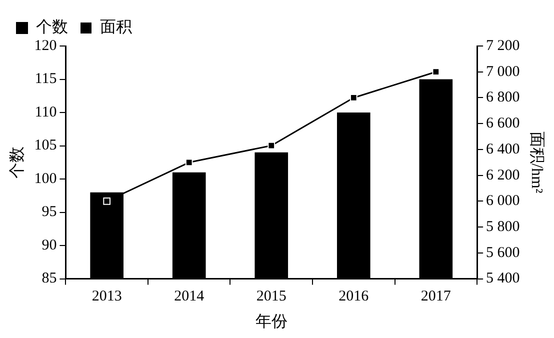 The height and width of the screenshot is (338, 554). What do you see at coordinates (503, 98) in the screenshot?
I see `y2-tick-label: 6 800` at bounding box center [503, 98].